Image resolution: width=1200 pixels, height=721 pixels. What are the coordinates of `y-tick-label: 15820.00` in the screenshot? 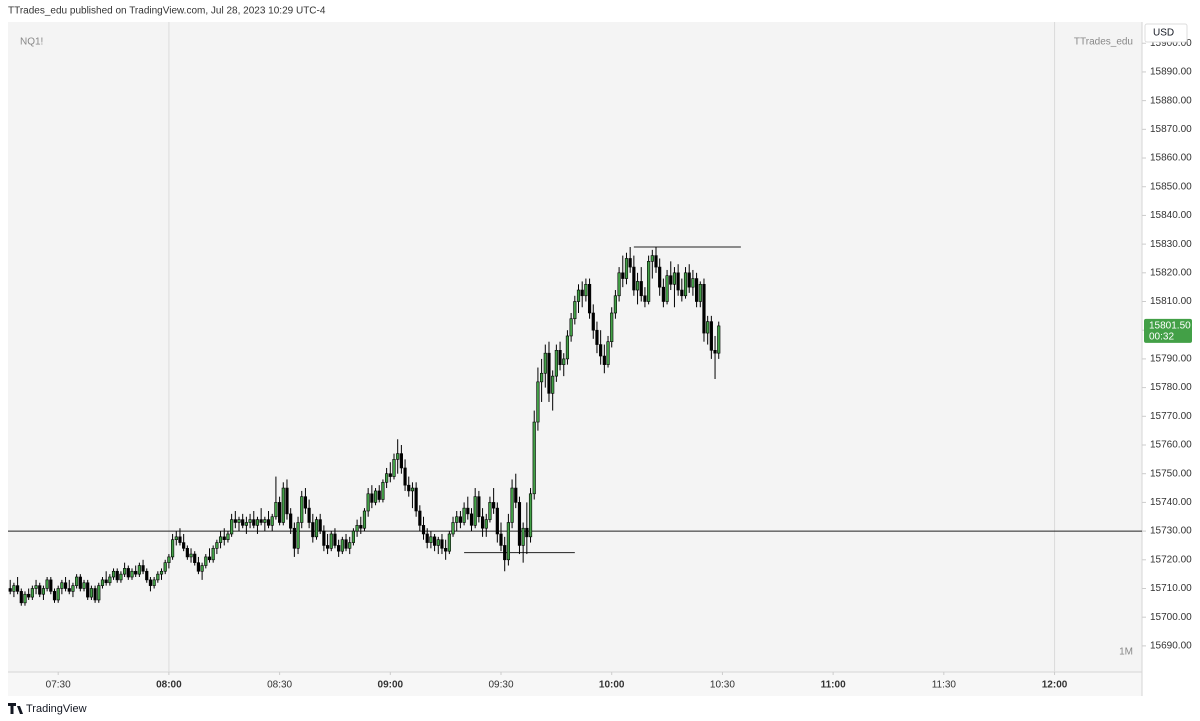 It's located at (1171, 272).